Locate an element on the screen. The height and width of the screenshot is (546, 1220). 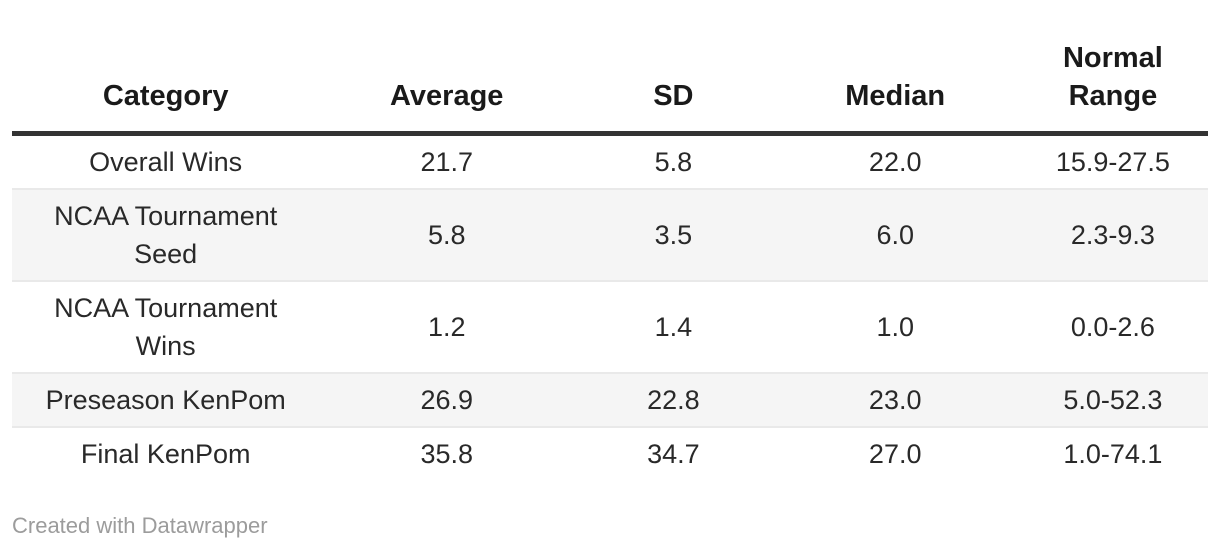
cell-normal-range: 5.0-52.3 is located at coordinates (1112, 400).